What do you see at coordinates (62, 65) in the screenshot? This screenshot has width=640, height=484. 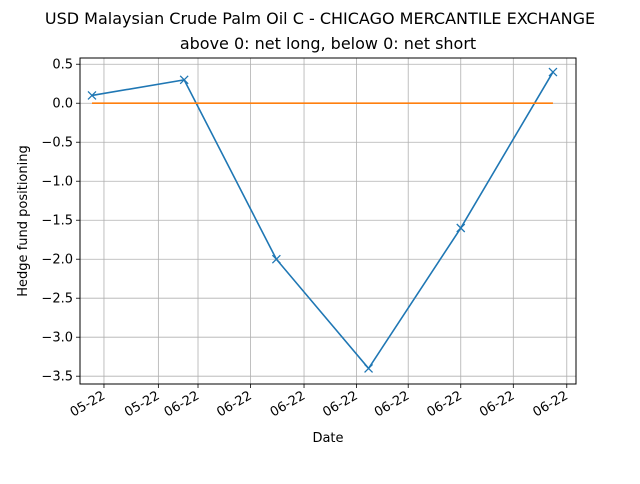 I see `y-tick-label: 0.5` at bounding box center [62, 65].